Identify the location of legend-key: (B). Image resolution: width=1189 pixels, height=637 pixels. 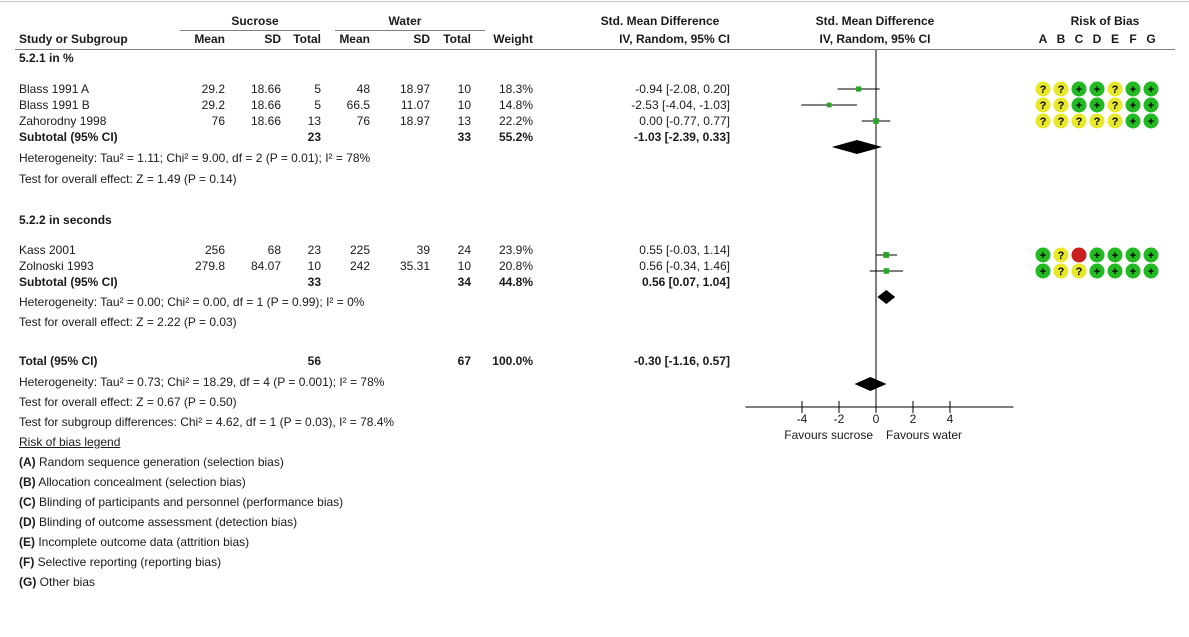
(27, 482).